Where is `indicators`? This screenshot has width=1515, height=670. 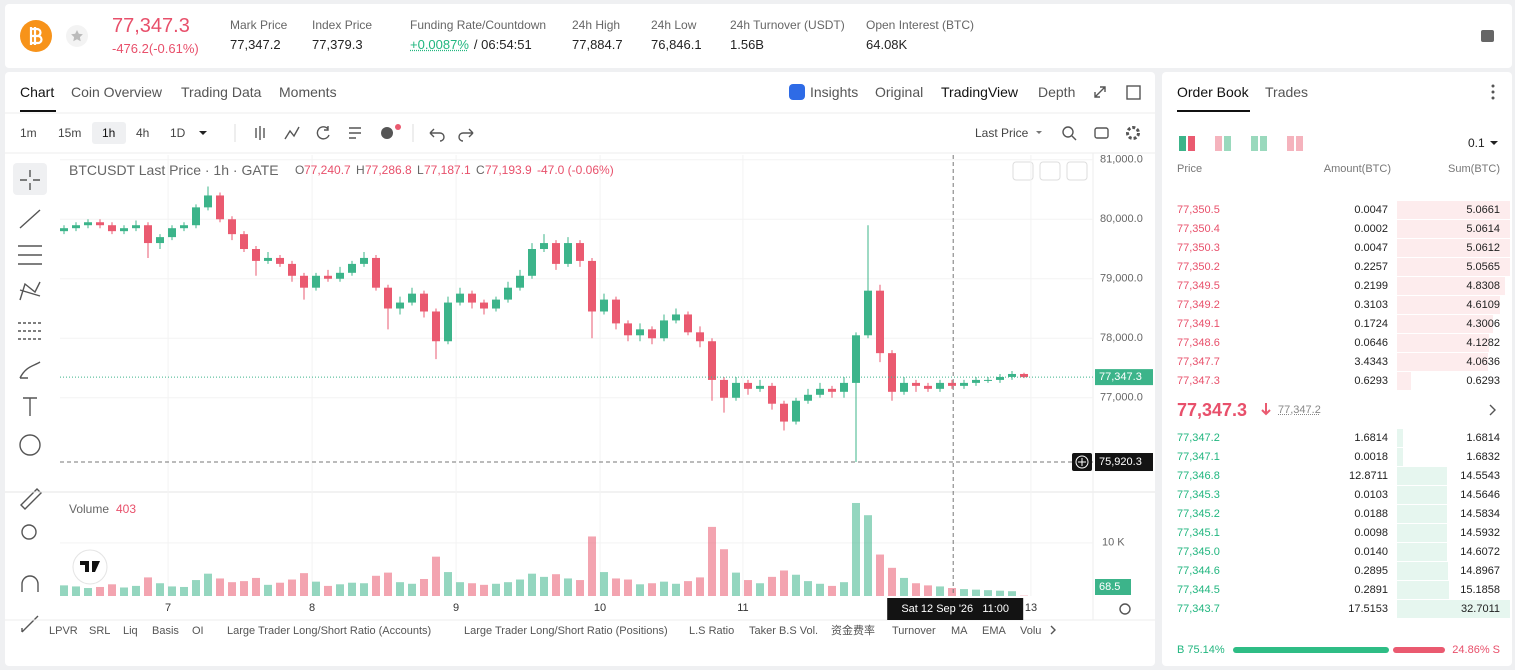
indicators is located at coordinates (292, 133).